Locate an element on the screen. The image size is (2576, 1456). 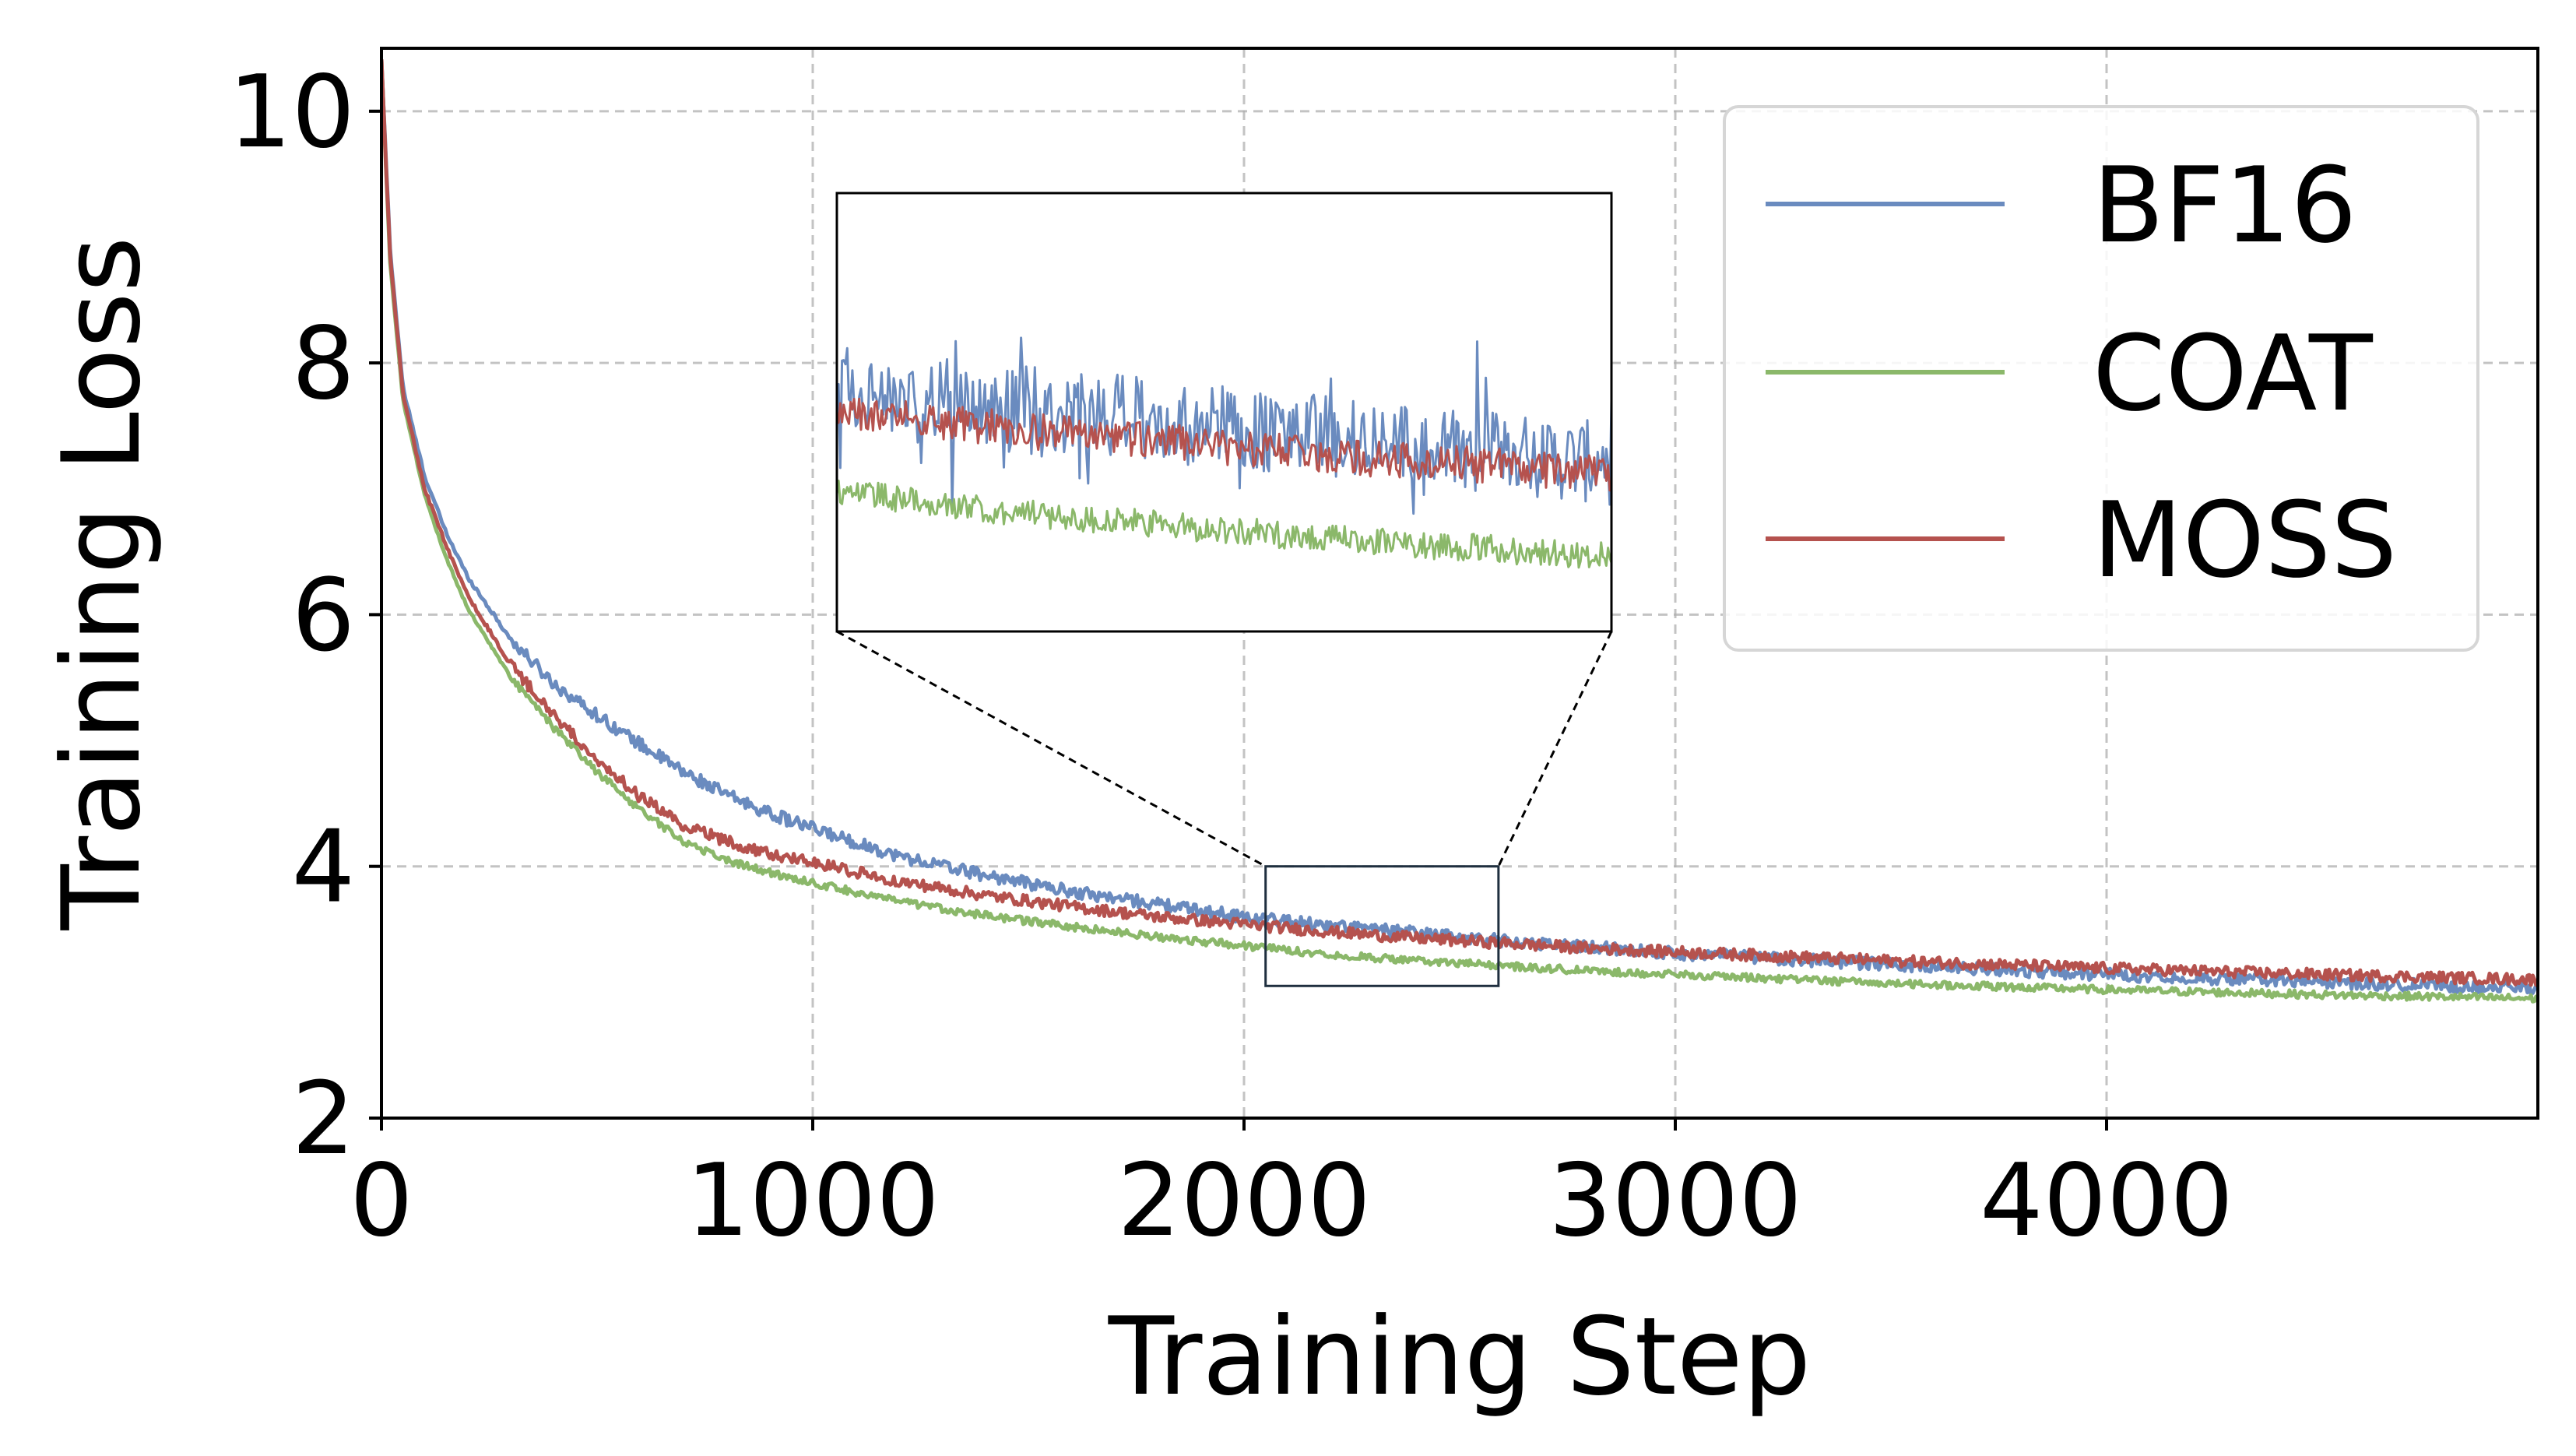
y-tick-label: 6 is located at coordinates (323, 615).